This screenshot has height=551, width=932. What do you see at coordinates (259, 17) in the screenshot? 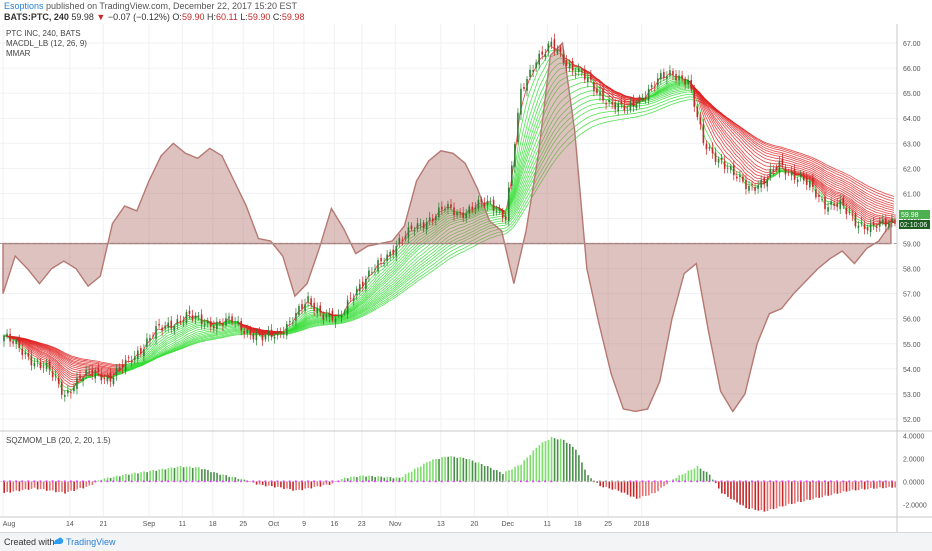
I see `ohlc-low: 59.90` at bounding box center [259, 17].